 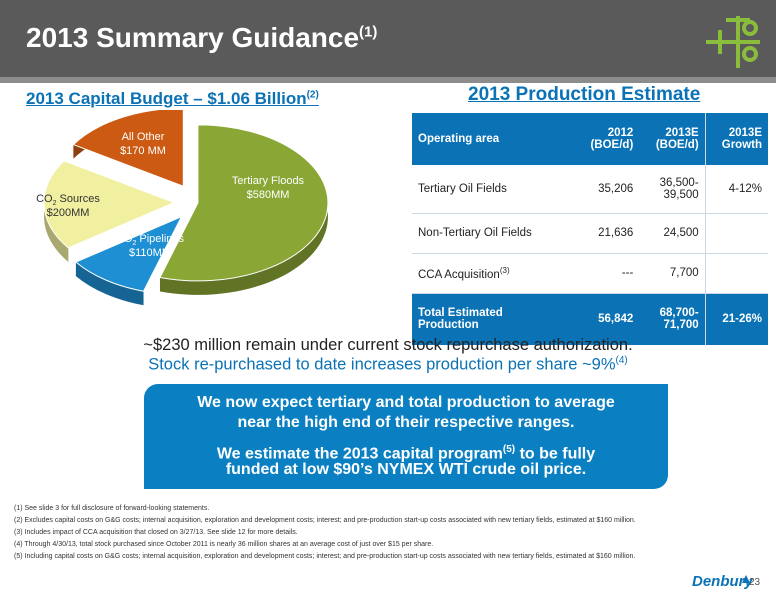 I want to click on row-area: Non-Tertiary Oil Fields, so click(x=493, y=233).